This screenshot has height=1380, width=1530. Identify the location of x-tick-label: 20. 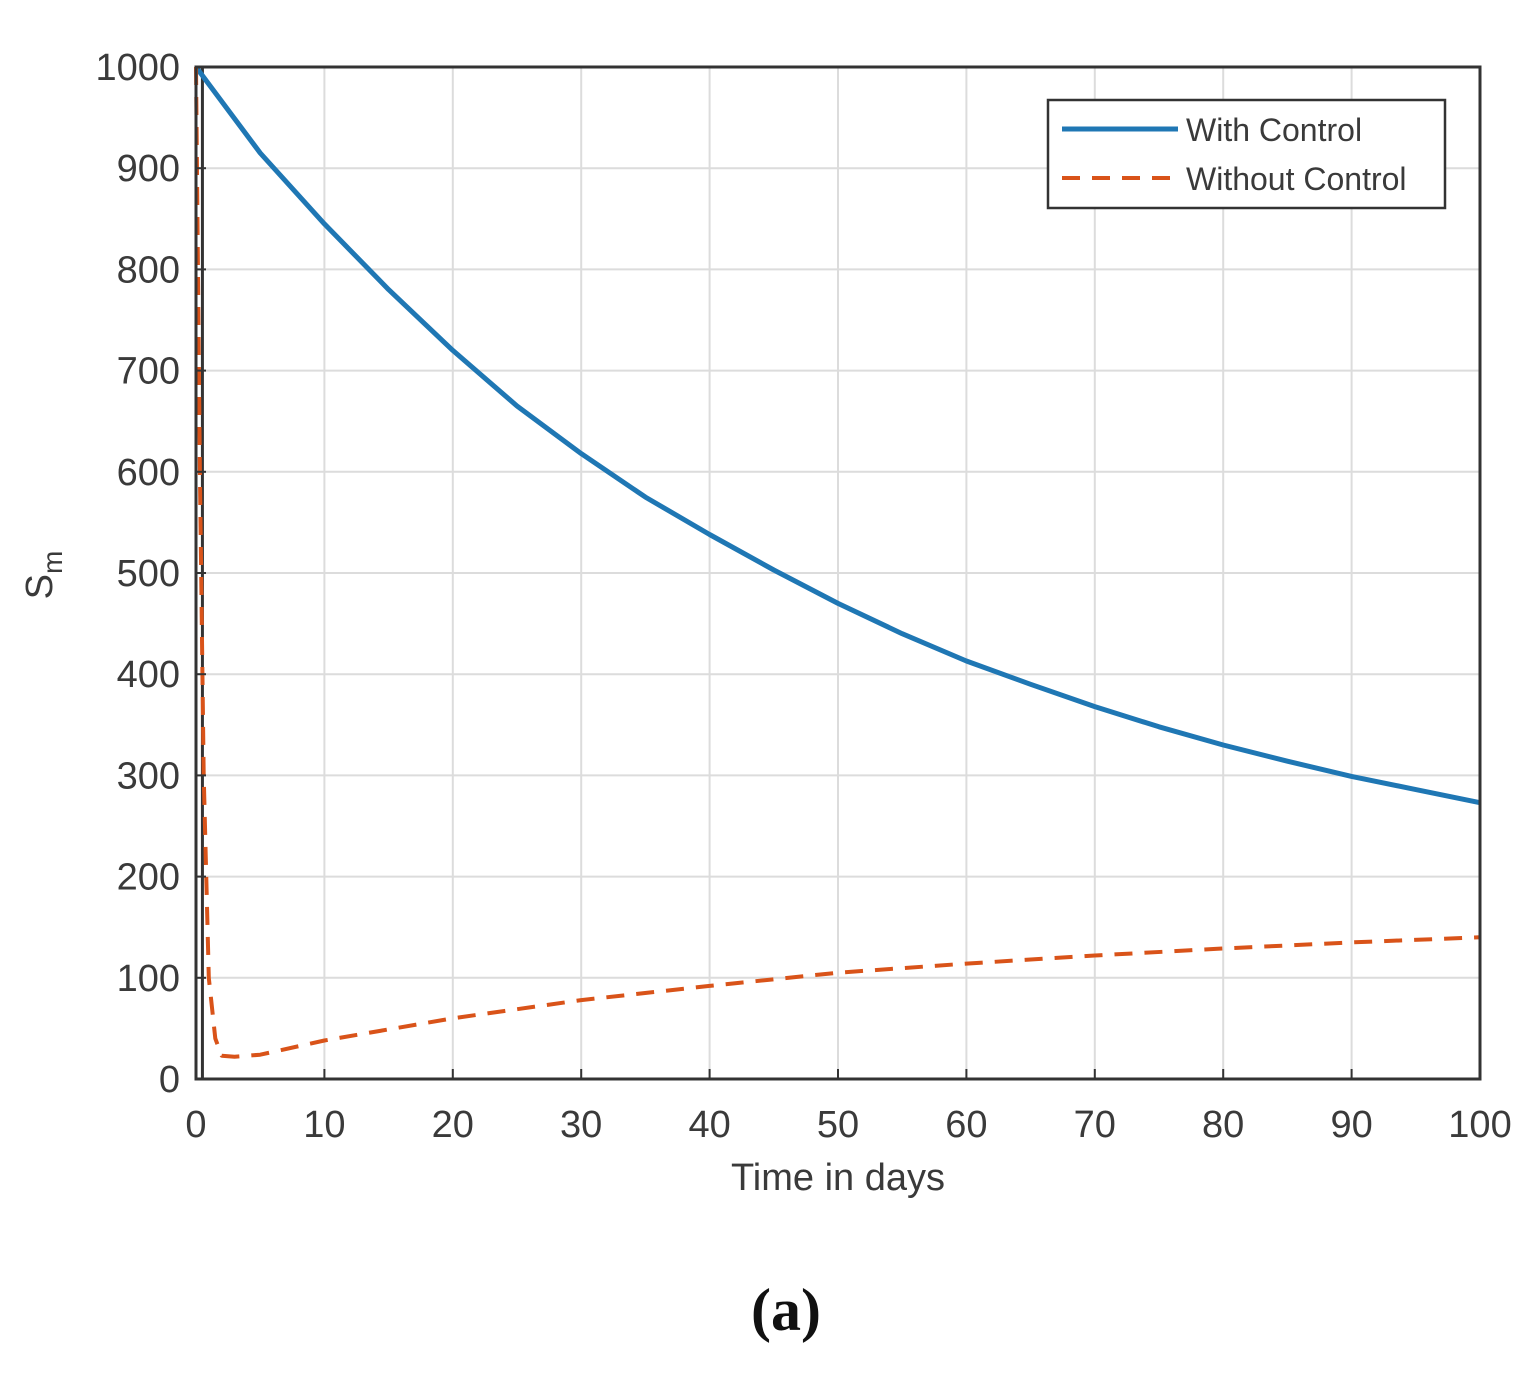
(453, 1125).